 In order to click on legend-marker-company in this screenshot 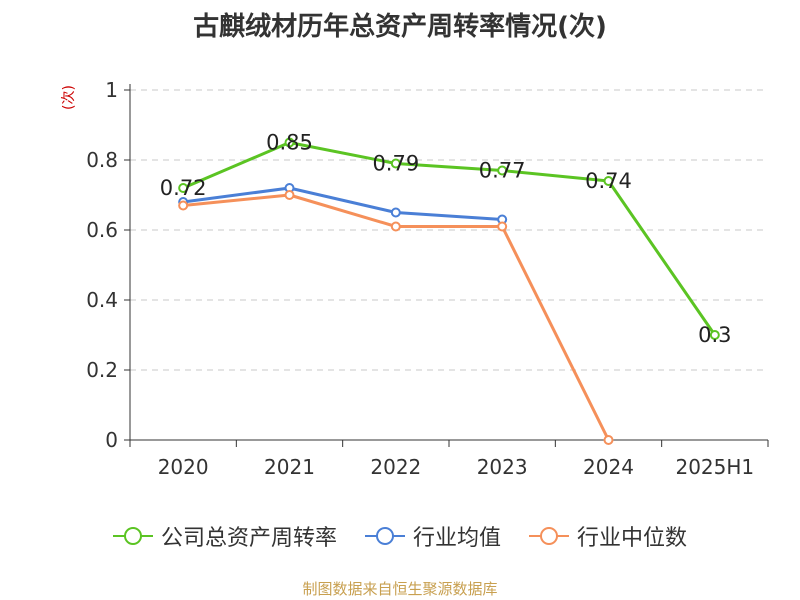, I will do `click(132, 536)`.